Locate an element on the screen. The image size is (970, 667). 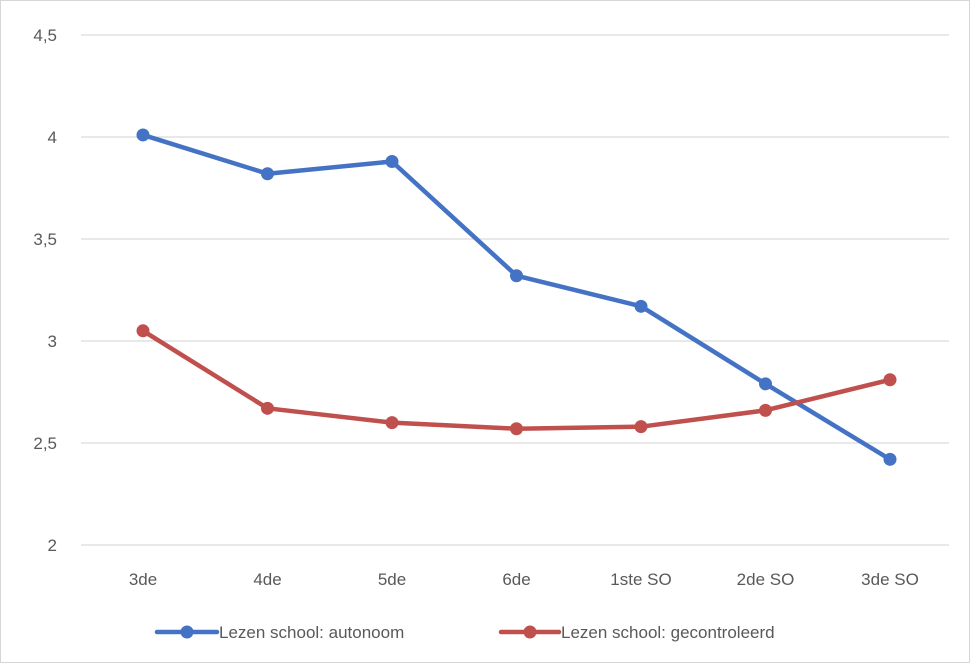
legend-item-1: Lezen school: autonoom is located at coordinates (279, 632).